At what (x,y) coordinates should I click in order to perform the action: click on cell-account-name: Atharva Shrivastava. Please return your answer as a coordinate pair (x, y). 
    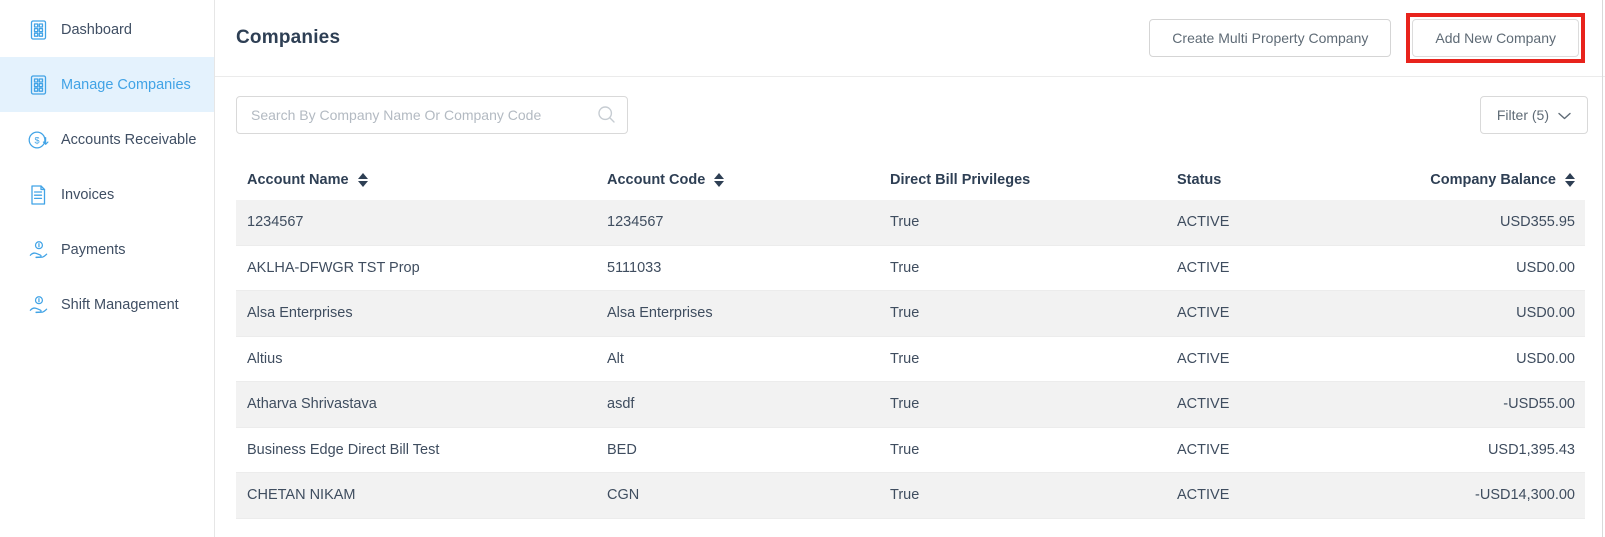
    Looking at the image, I should click on (312, 404).